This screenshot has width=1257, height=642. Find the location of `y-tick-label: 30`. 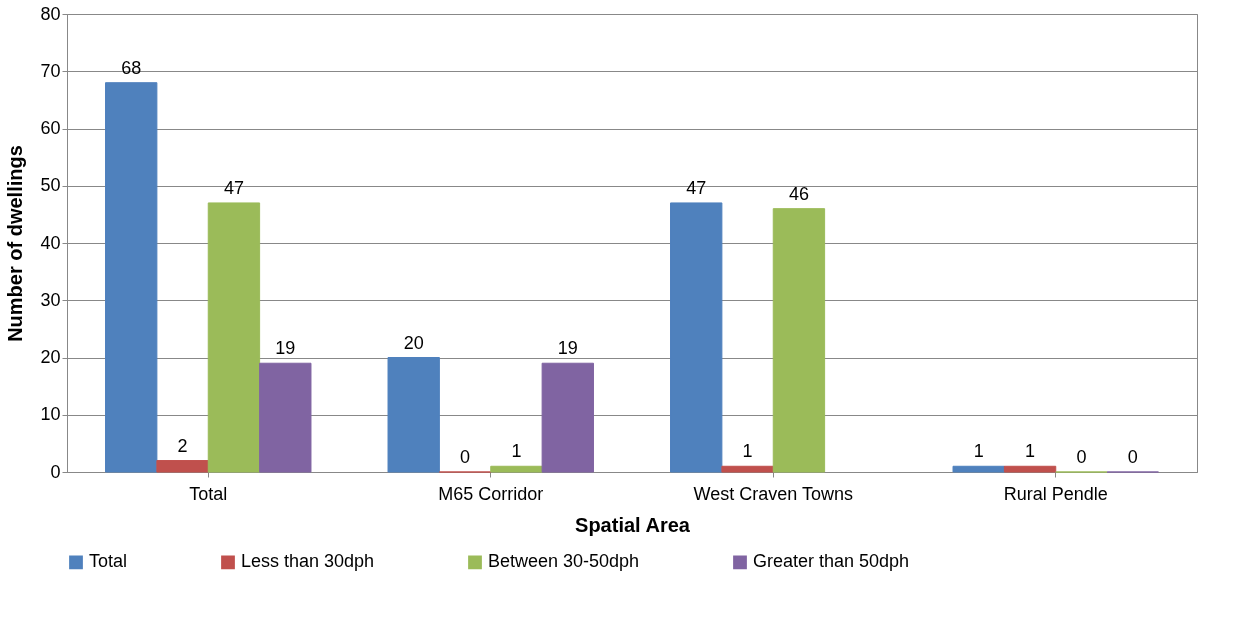

y-tick-label: 30 is located at coordinates (50, 299).